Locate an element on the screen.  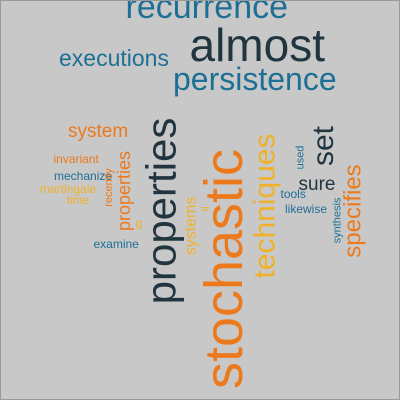
word-set: set is located at coordinates (324, 146).